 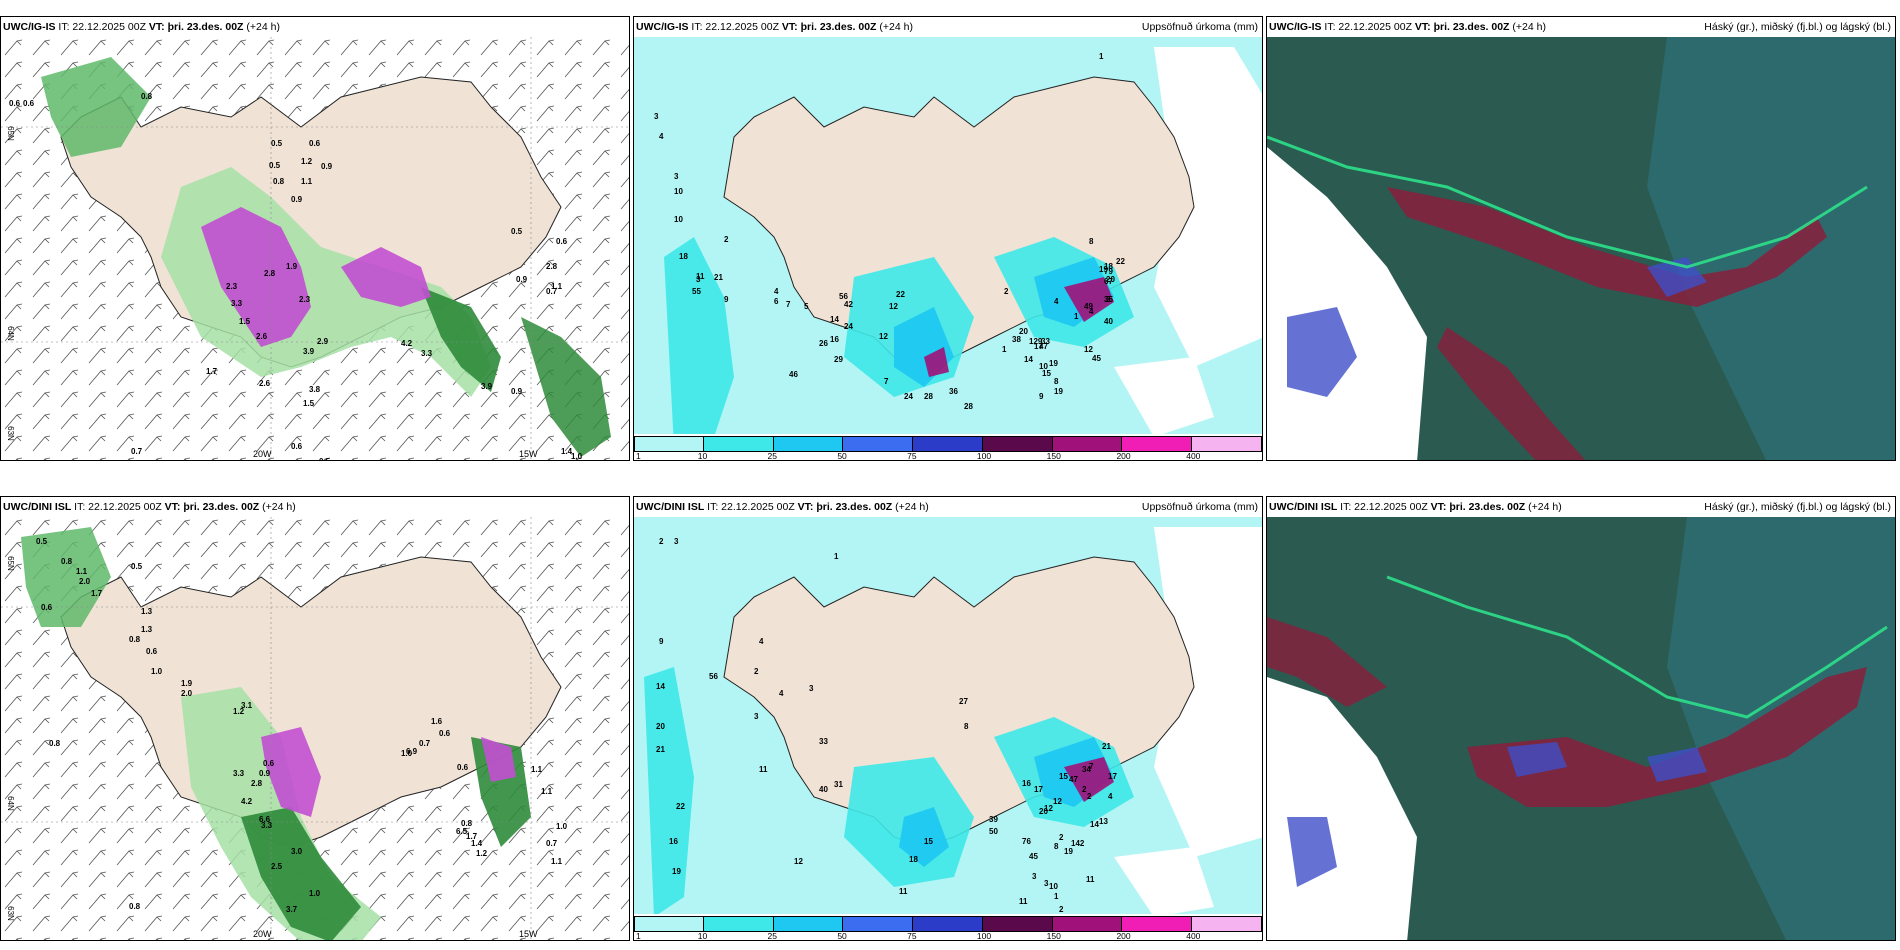 What do you see at coordinates (1497, 327) in the screenshot?
I see `mid-cloud-blue` at bounding box center [1497, 327].